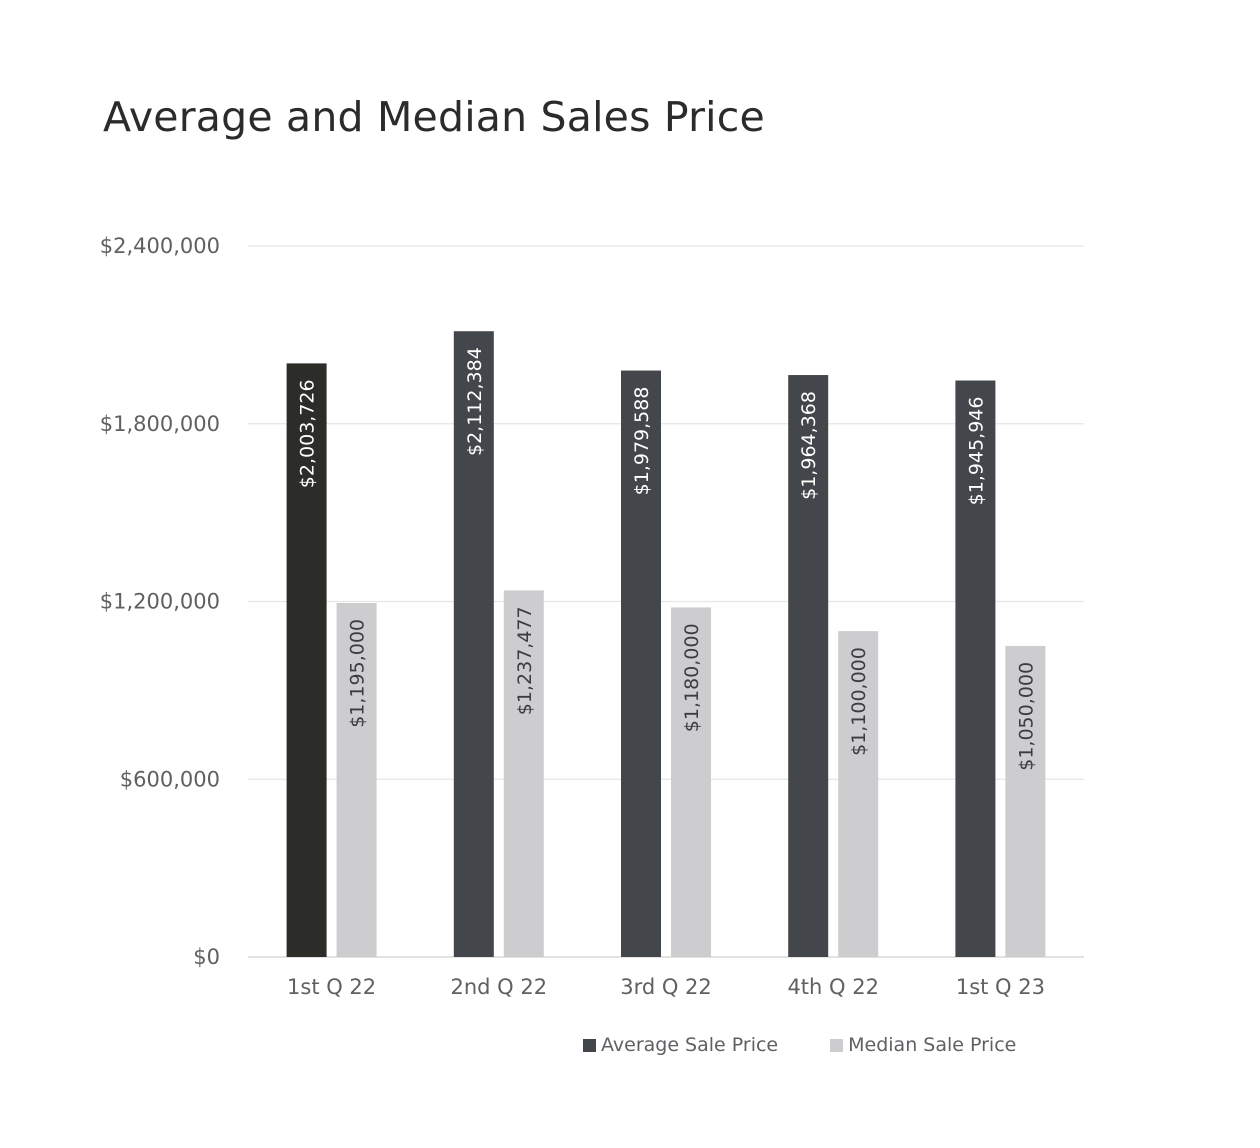  I want to click on data-label-average: $2,112,384, so click(475, 401).